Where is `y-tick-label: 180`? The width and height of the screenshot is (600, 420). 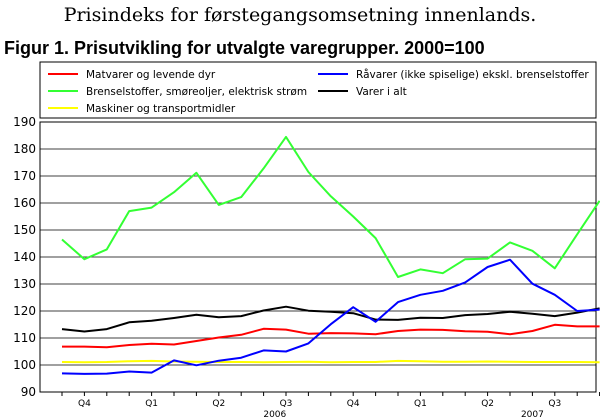
y-tick-label: 180 is located at coordinates (24, 149).